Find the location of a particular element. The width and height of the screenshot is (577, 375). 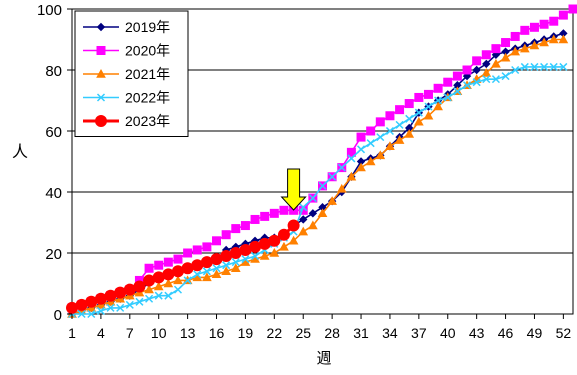

legend-label: 2023年 is located at coordinates (147, 121).